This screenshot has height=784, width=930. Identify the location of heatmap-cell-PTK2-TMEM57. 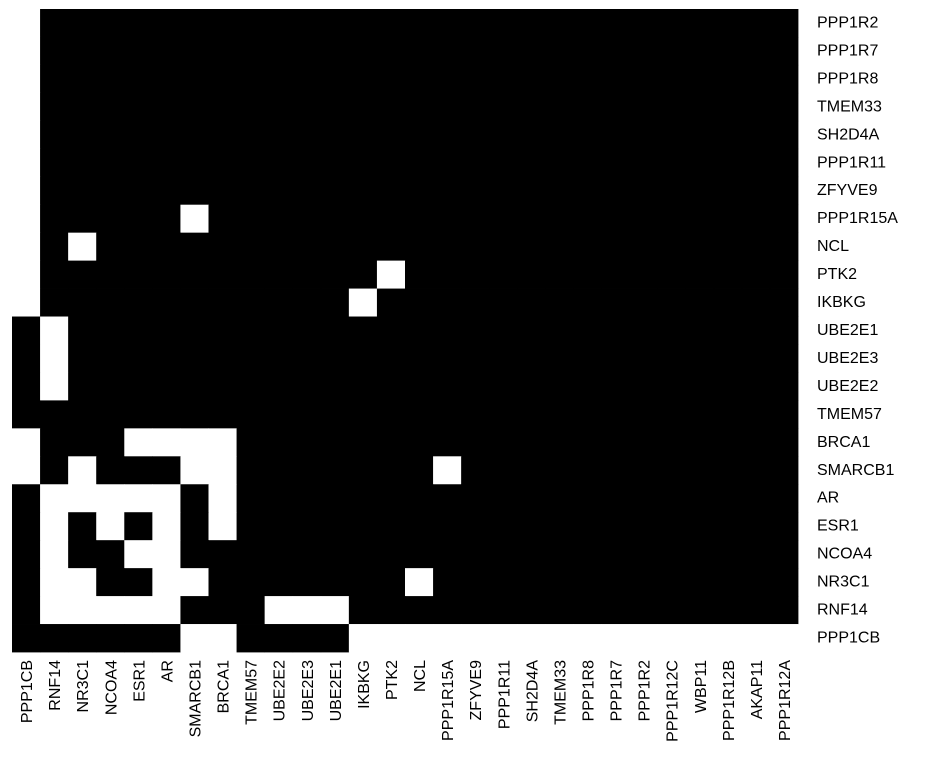
(251, 274).